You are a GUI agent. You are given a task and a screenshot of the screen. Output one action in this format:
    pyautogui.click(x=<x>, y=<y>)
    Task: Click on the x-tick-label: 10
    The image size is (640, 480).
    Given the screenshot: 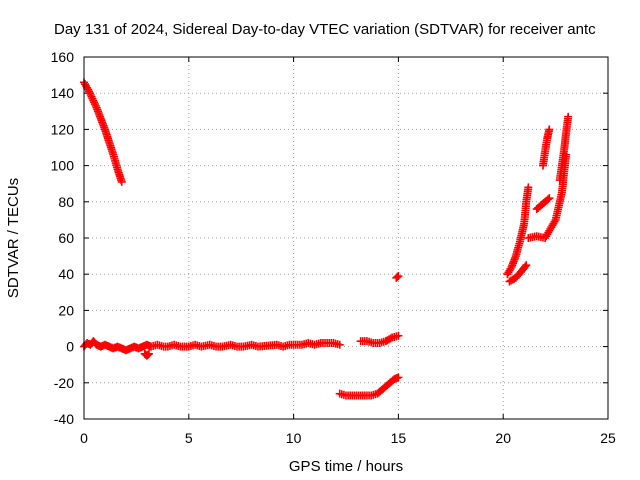 What is the action you would take?
    pyautogui.click(x=294, y=438)
    